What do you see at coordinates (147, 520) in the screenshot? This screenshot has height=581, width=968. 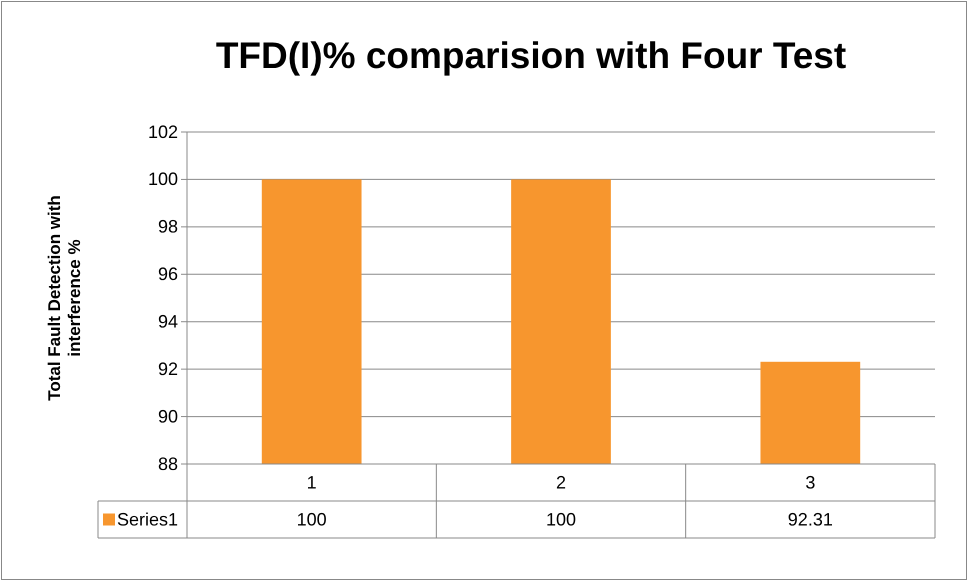 I see `legend-label: Series1` at bounding box center [147, 520].